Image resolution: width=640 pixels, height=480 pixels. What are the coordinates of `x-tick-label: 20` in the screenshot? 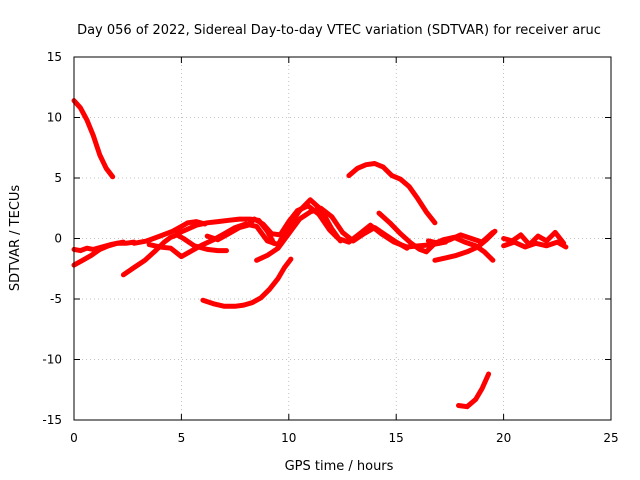 It's located at (503, 438).